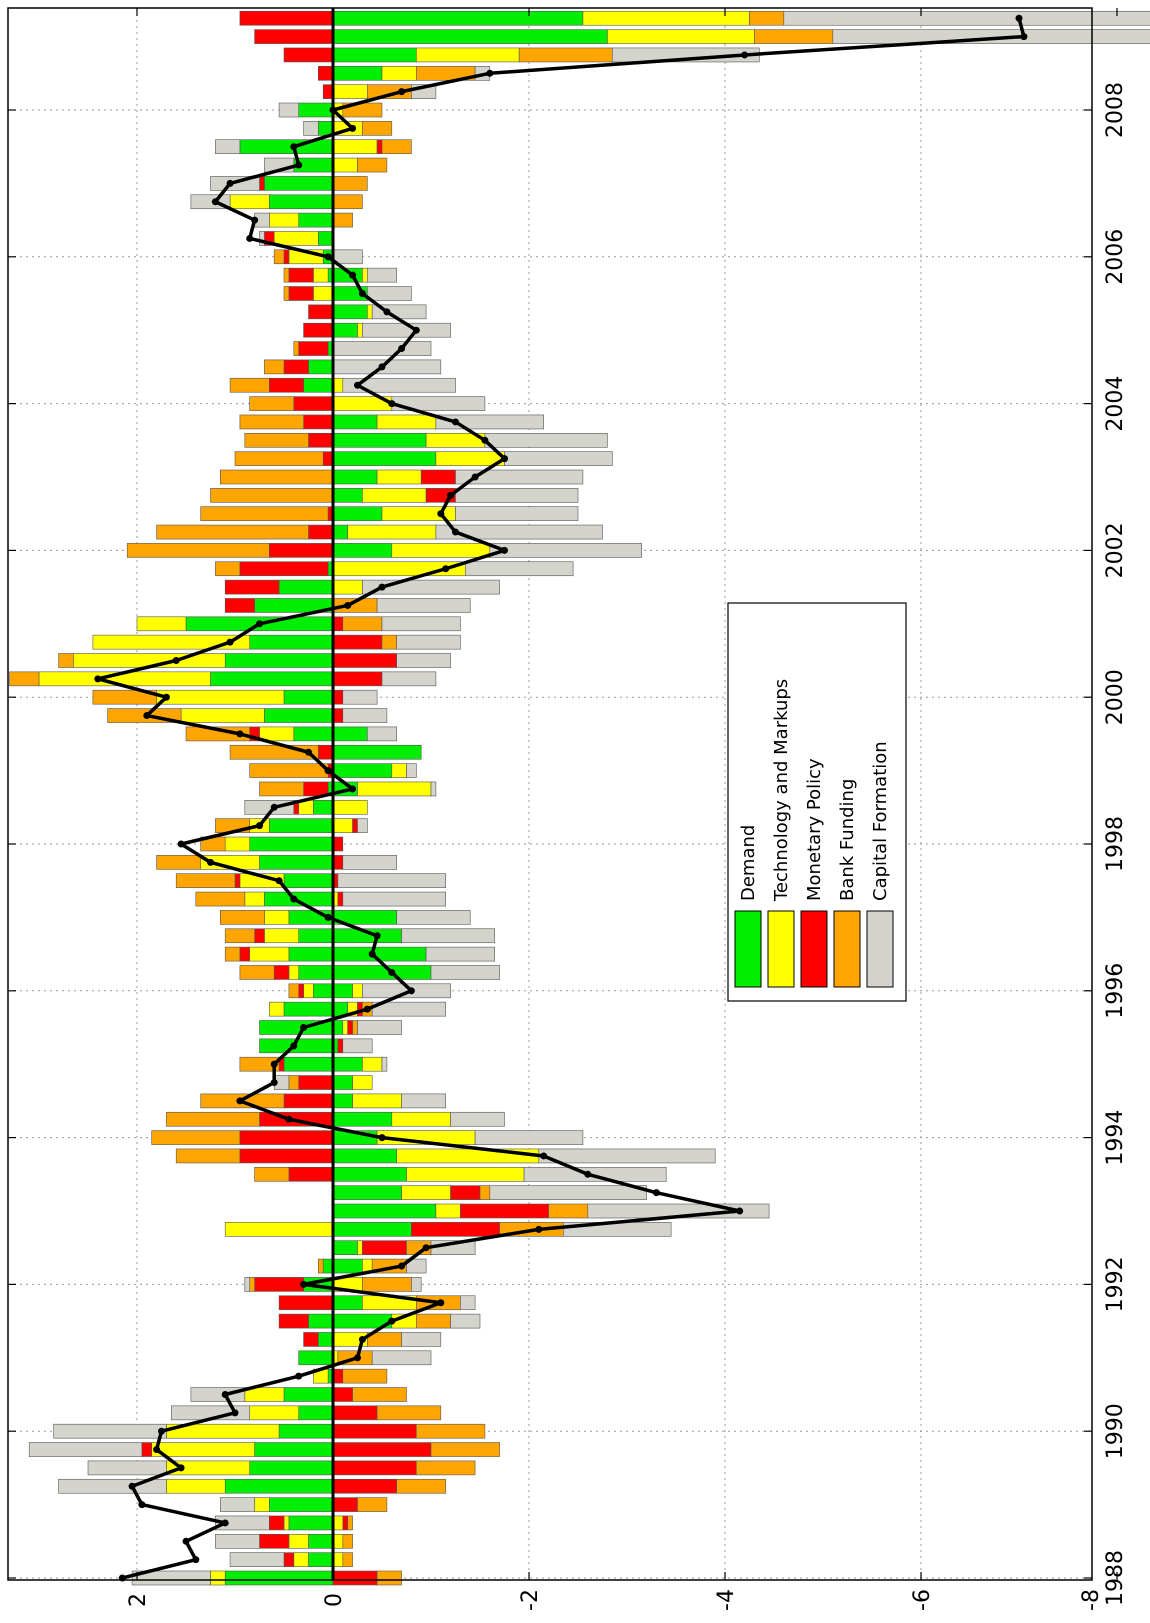 This screenshot has width=1150, height=1623. I want to click on year-tick-label: 1992, so click(1115, 1284).